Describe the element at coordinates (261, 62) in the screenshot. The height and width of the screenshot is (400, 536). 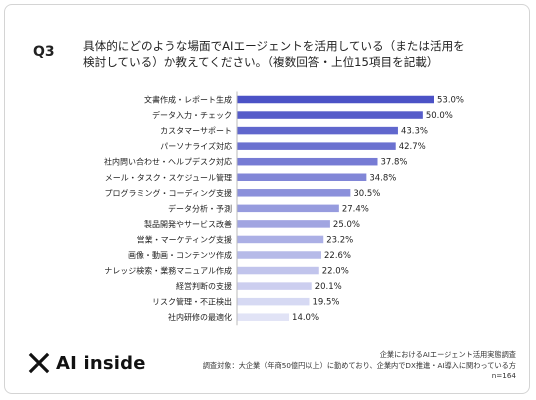
I see `question-line-2: 検討している）か教えてください。（複数回答・上位15項目を記載）` at that location.